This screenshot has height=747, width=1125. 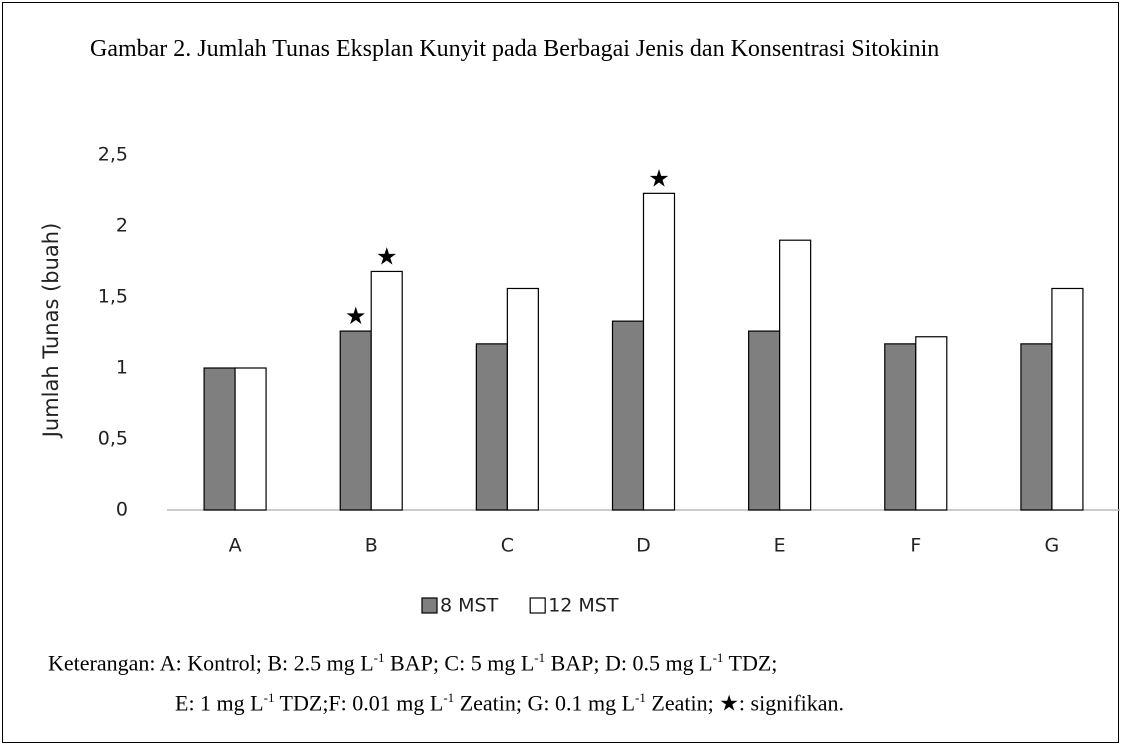 I want to click on caption-text: Zeatin; ★: signifikan., so click(x=745, y=703).